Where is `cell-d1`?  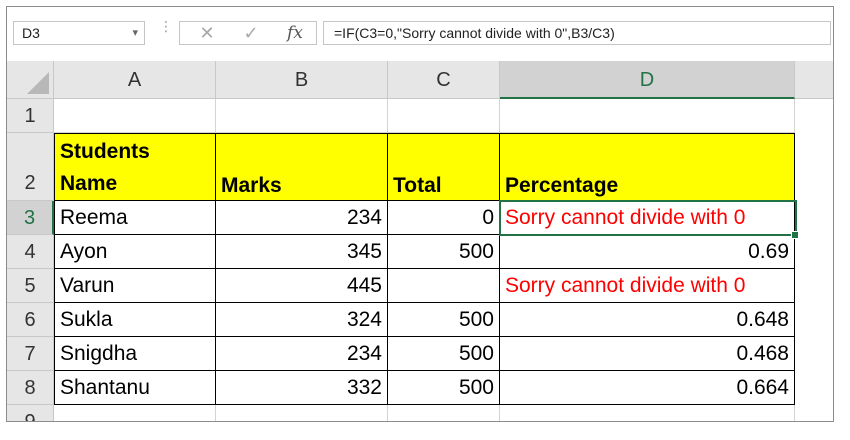 cell-d1 is located at coordinates (647, 116).